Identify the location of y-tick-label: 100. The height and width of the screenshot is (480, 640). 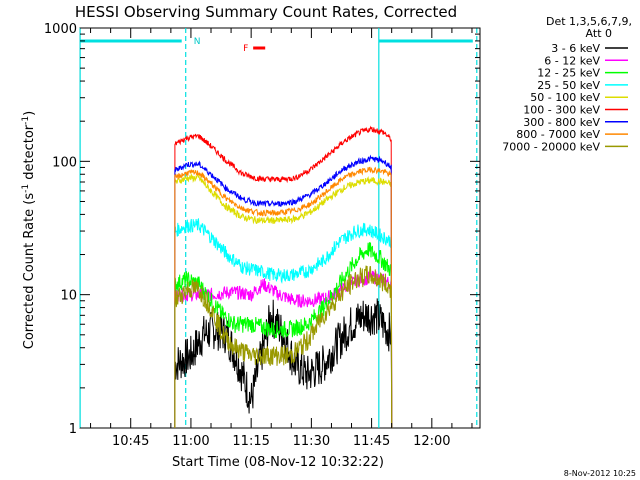
(64, 162).